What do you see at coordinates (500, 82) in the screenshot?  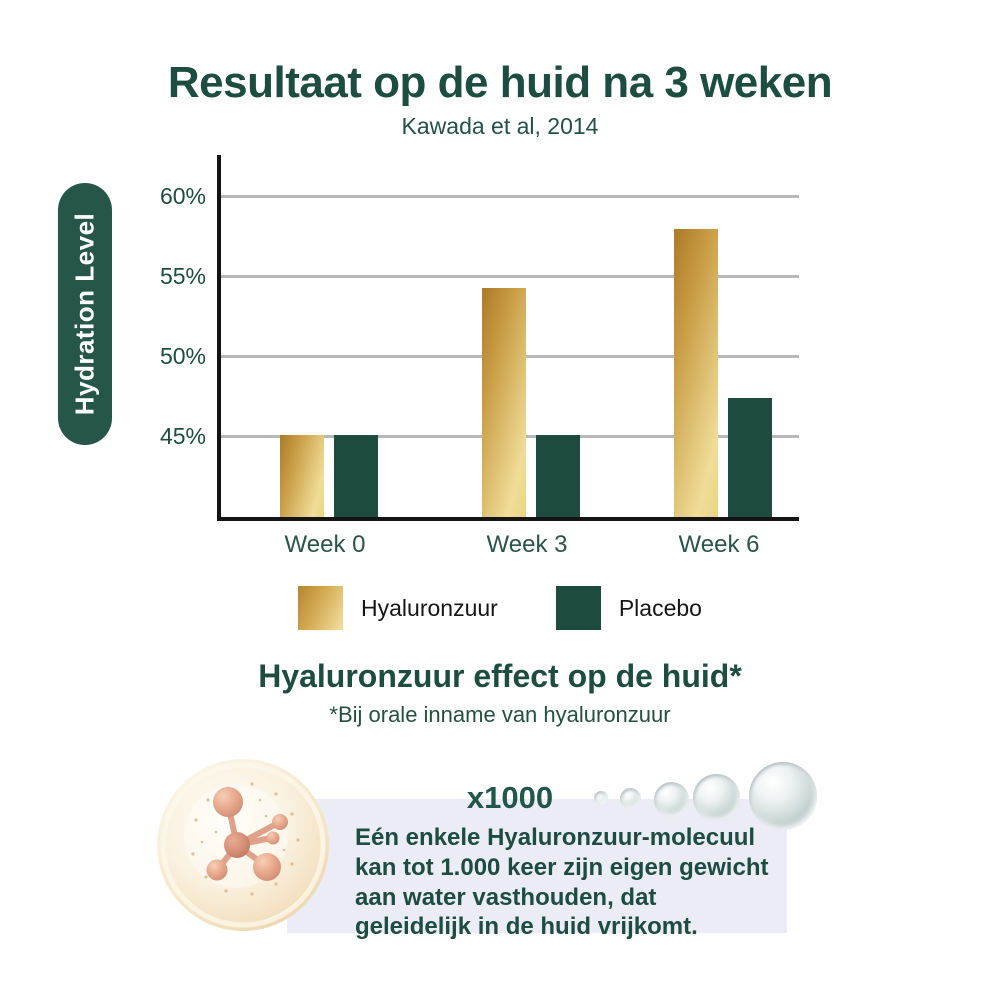 I see `page-title: Resultaat op de huid na 3 weken` at bounding box center [500, 82].